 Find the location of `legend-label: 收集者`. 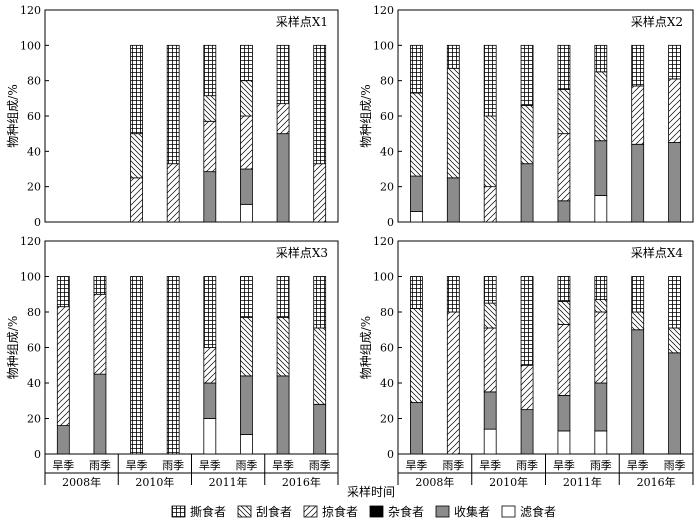

legend-label: 收集者 is located at coordinates (472, 511).